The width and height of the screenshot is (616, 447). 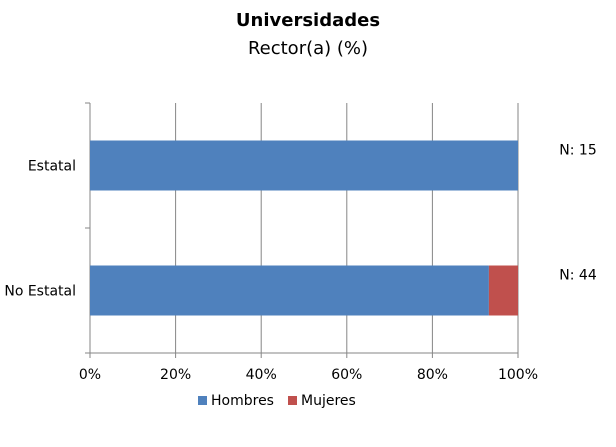 I want to click on x-tick-label: 20%, so click(x=175, y=375).